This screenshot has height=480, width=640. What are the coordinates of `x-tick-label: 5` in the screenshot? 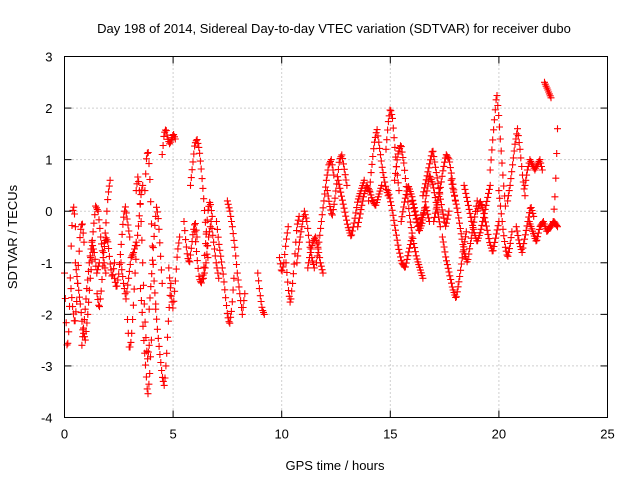 It's located at (172, 434).